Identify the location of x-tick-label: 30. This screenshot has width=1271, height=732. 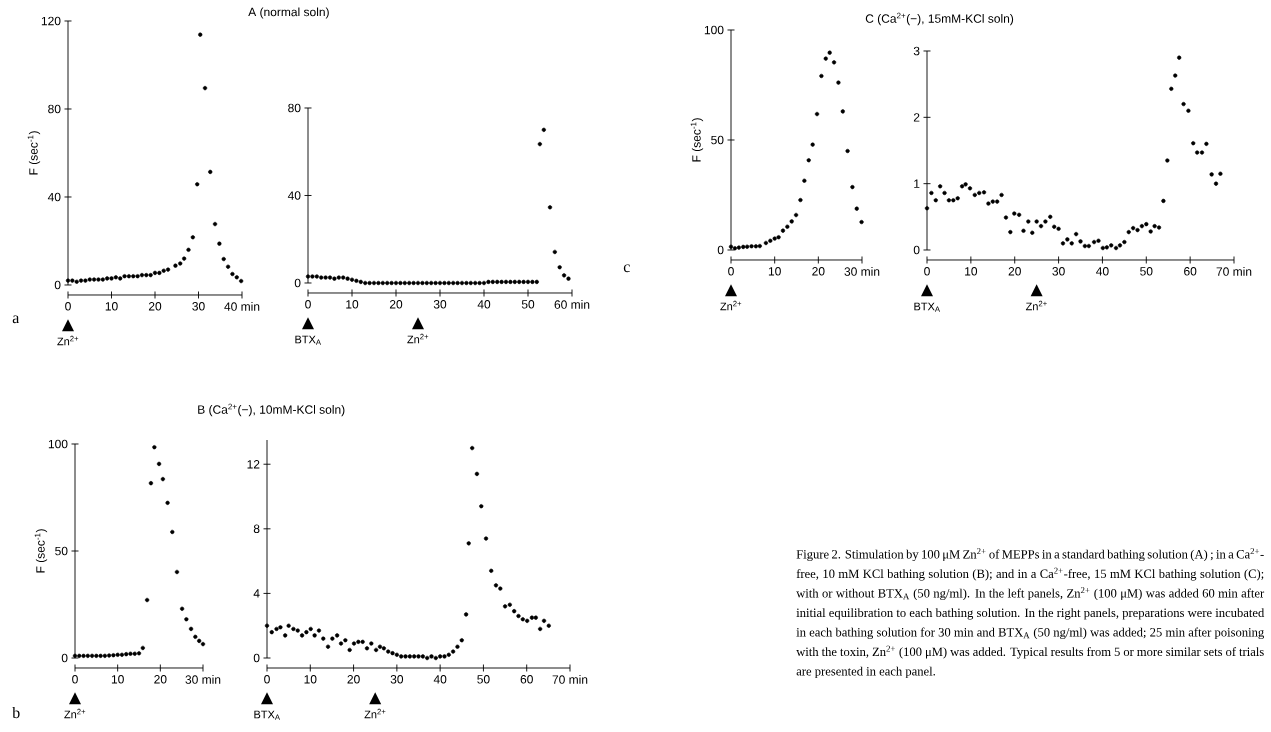
(198, 306).